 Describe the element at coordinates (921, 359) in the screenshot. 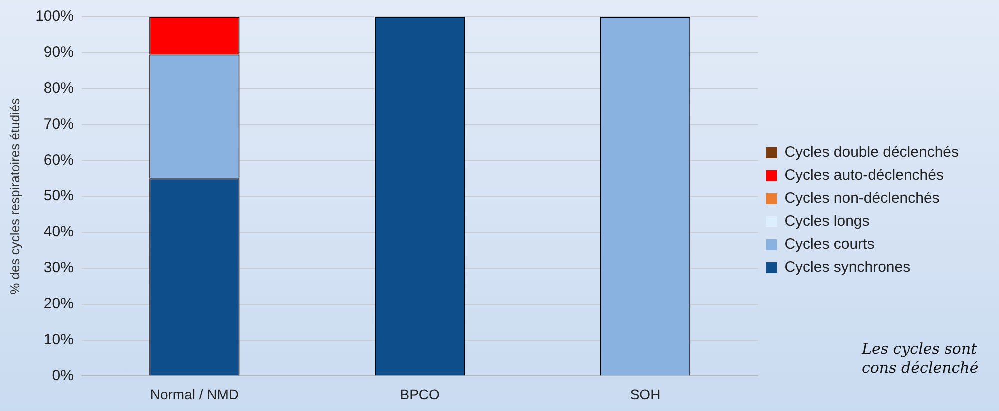

I see `text: Les cycles sont cons déclenché` at that location.